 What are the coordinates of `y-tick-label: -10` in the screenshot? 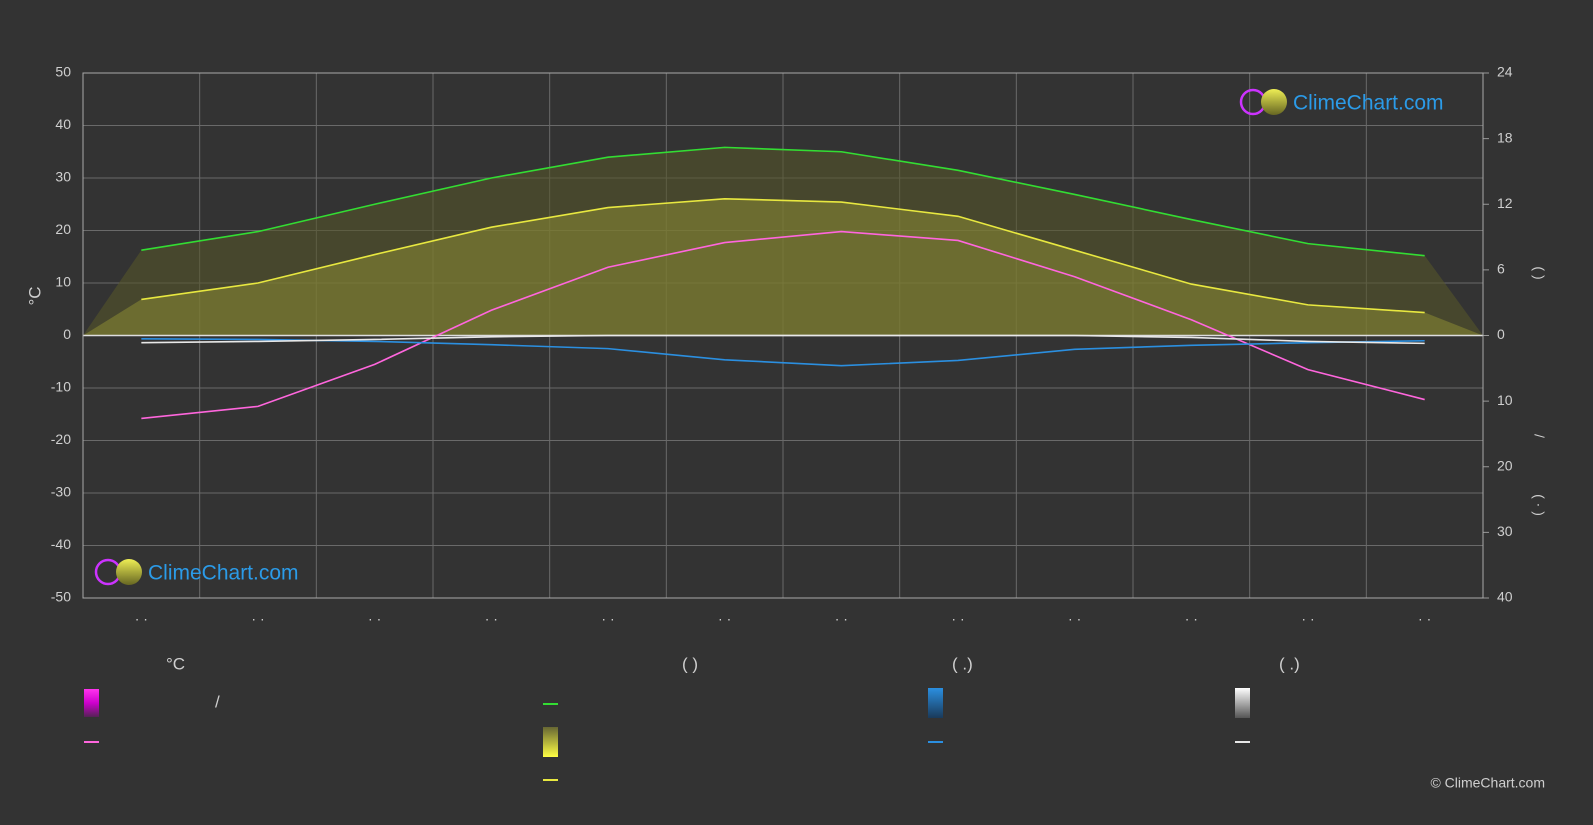 It's located at (61, 387).